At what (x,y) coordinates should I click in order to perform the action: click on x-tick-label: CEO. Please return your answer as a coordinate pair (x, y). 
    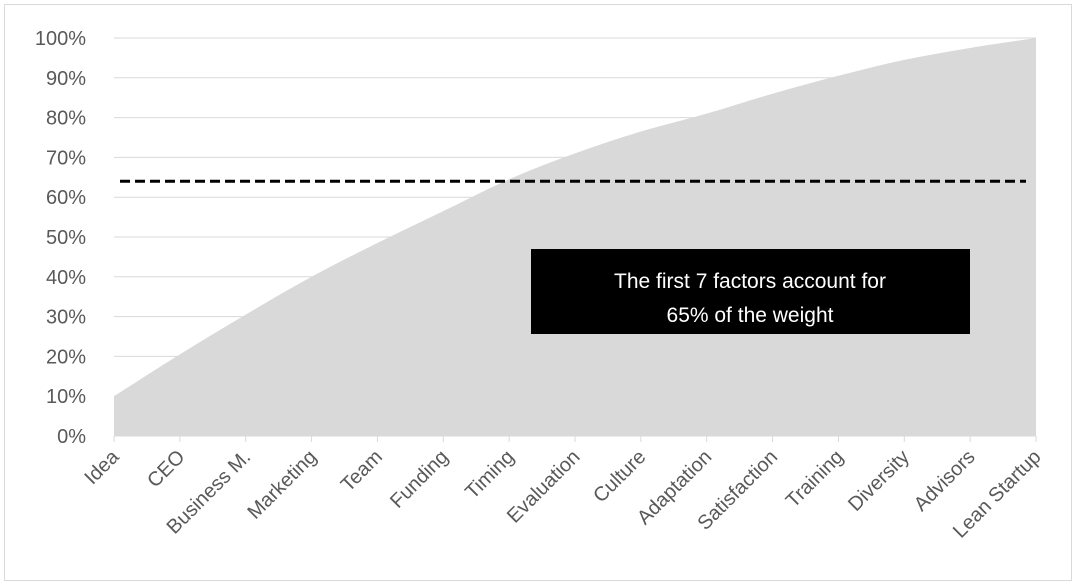
    Looking at the image, I should click on (166, 469).